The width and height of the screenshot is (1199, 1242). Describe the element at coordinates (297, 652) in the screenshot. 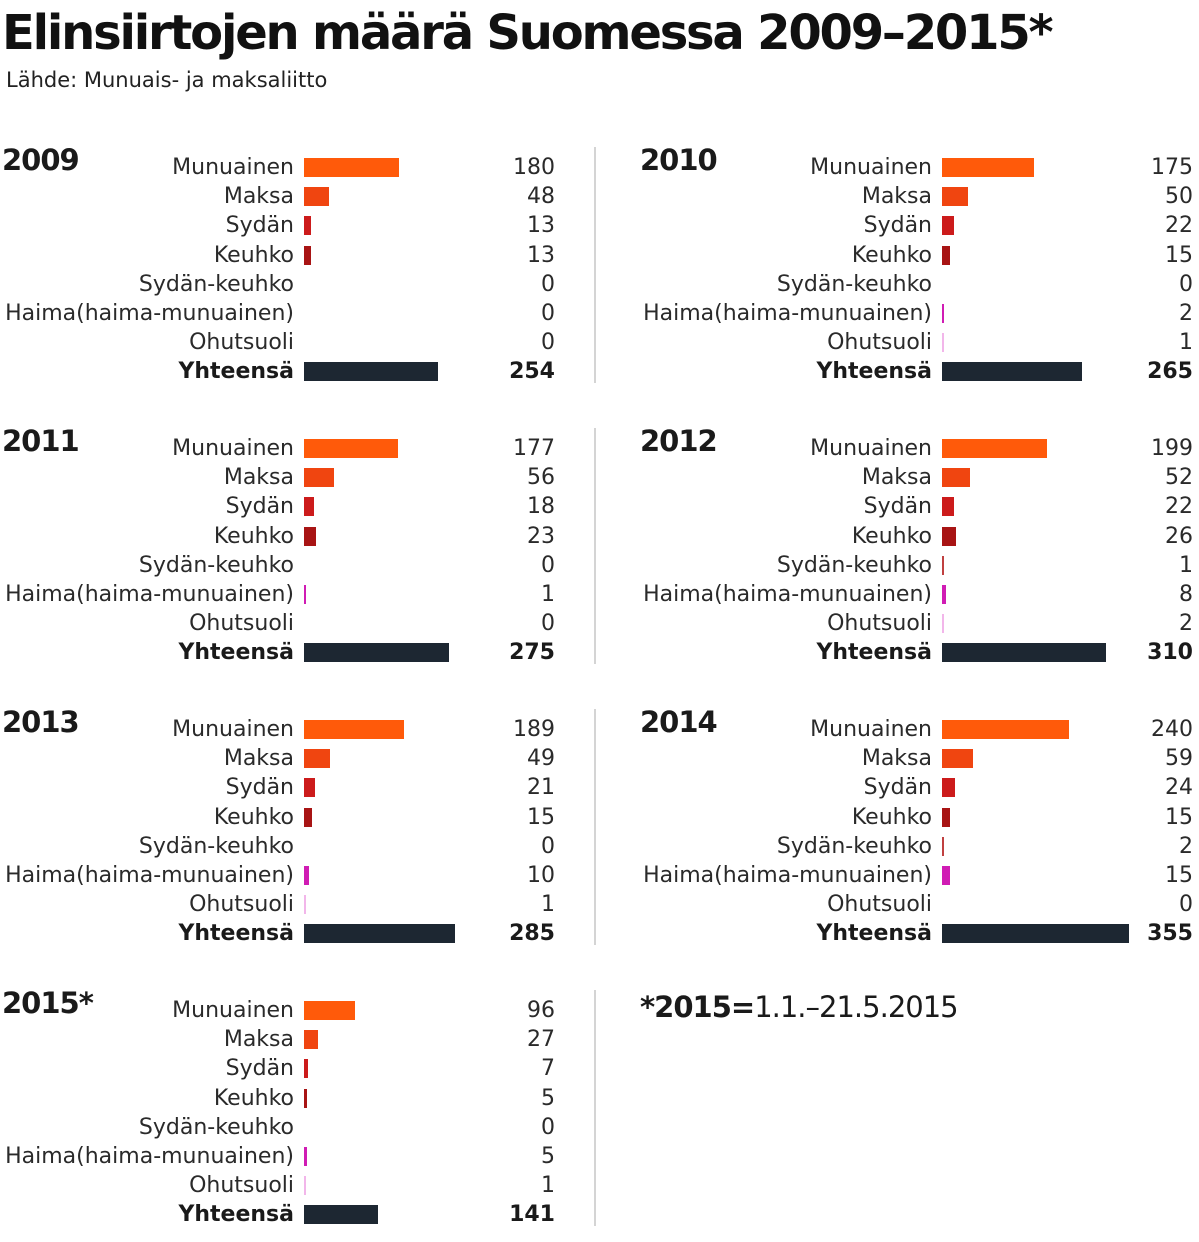

I see `bar-row-yhteensa: Yhteensä 275` at that location.